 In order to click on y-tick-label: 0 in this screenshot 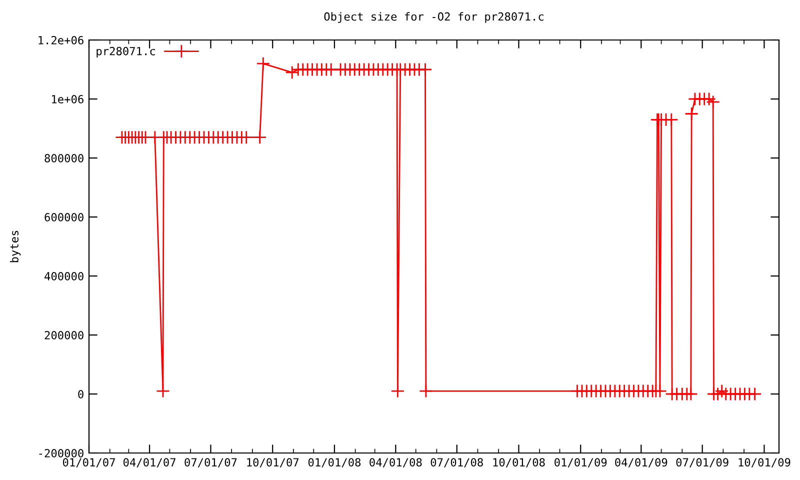, I will do `click(81, 394)`.